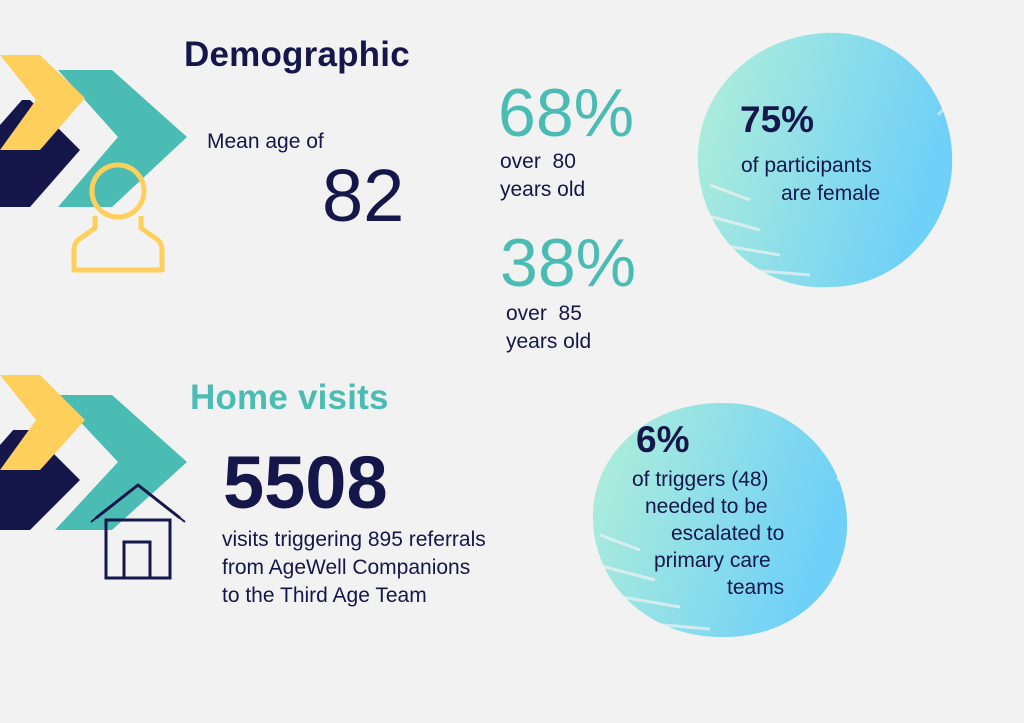  I want to click on brush-circle-escalation, so click(722, 520).